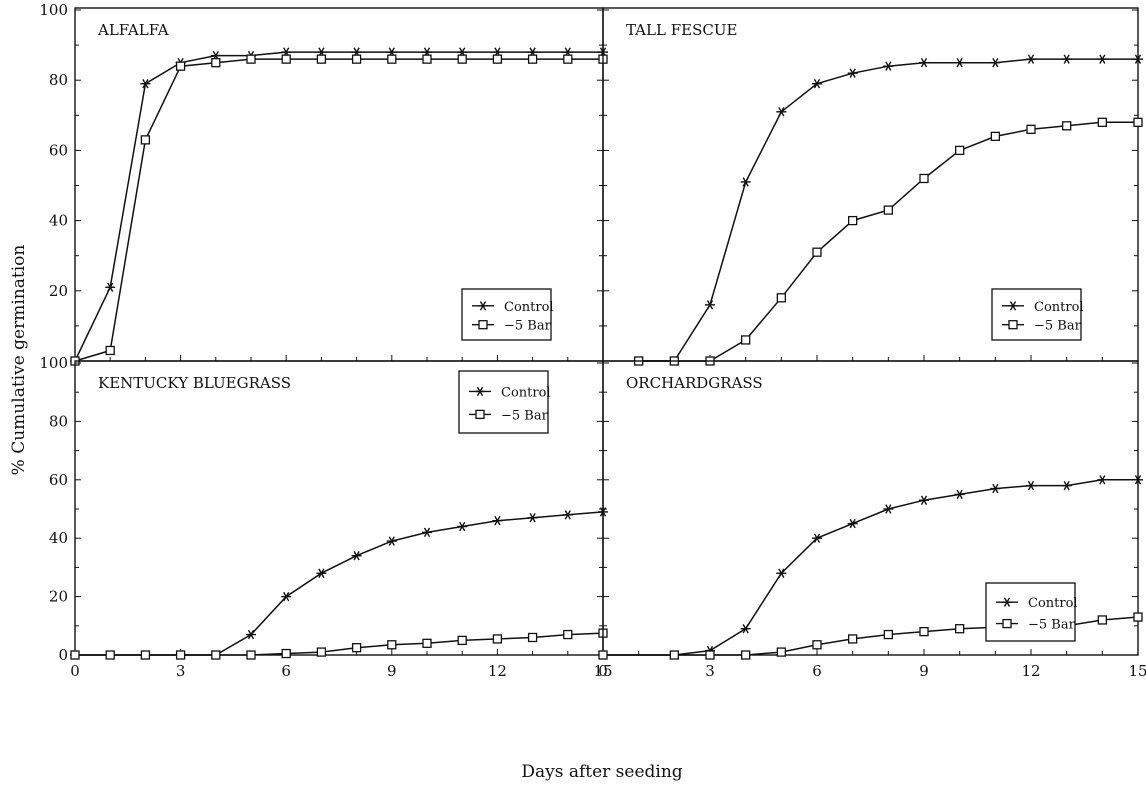  What do you see at coordinates (58, 221) in the screenshot?
I see `y-tick-label-top: 40` at bounding box center [58, 221].